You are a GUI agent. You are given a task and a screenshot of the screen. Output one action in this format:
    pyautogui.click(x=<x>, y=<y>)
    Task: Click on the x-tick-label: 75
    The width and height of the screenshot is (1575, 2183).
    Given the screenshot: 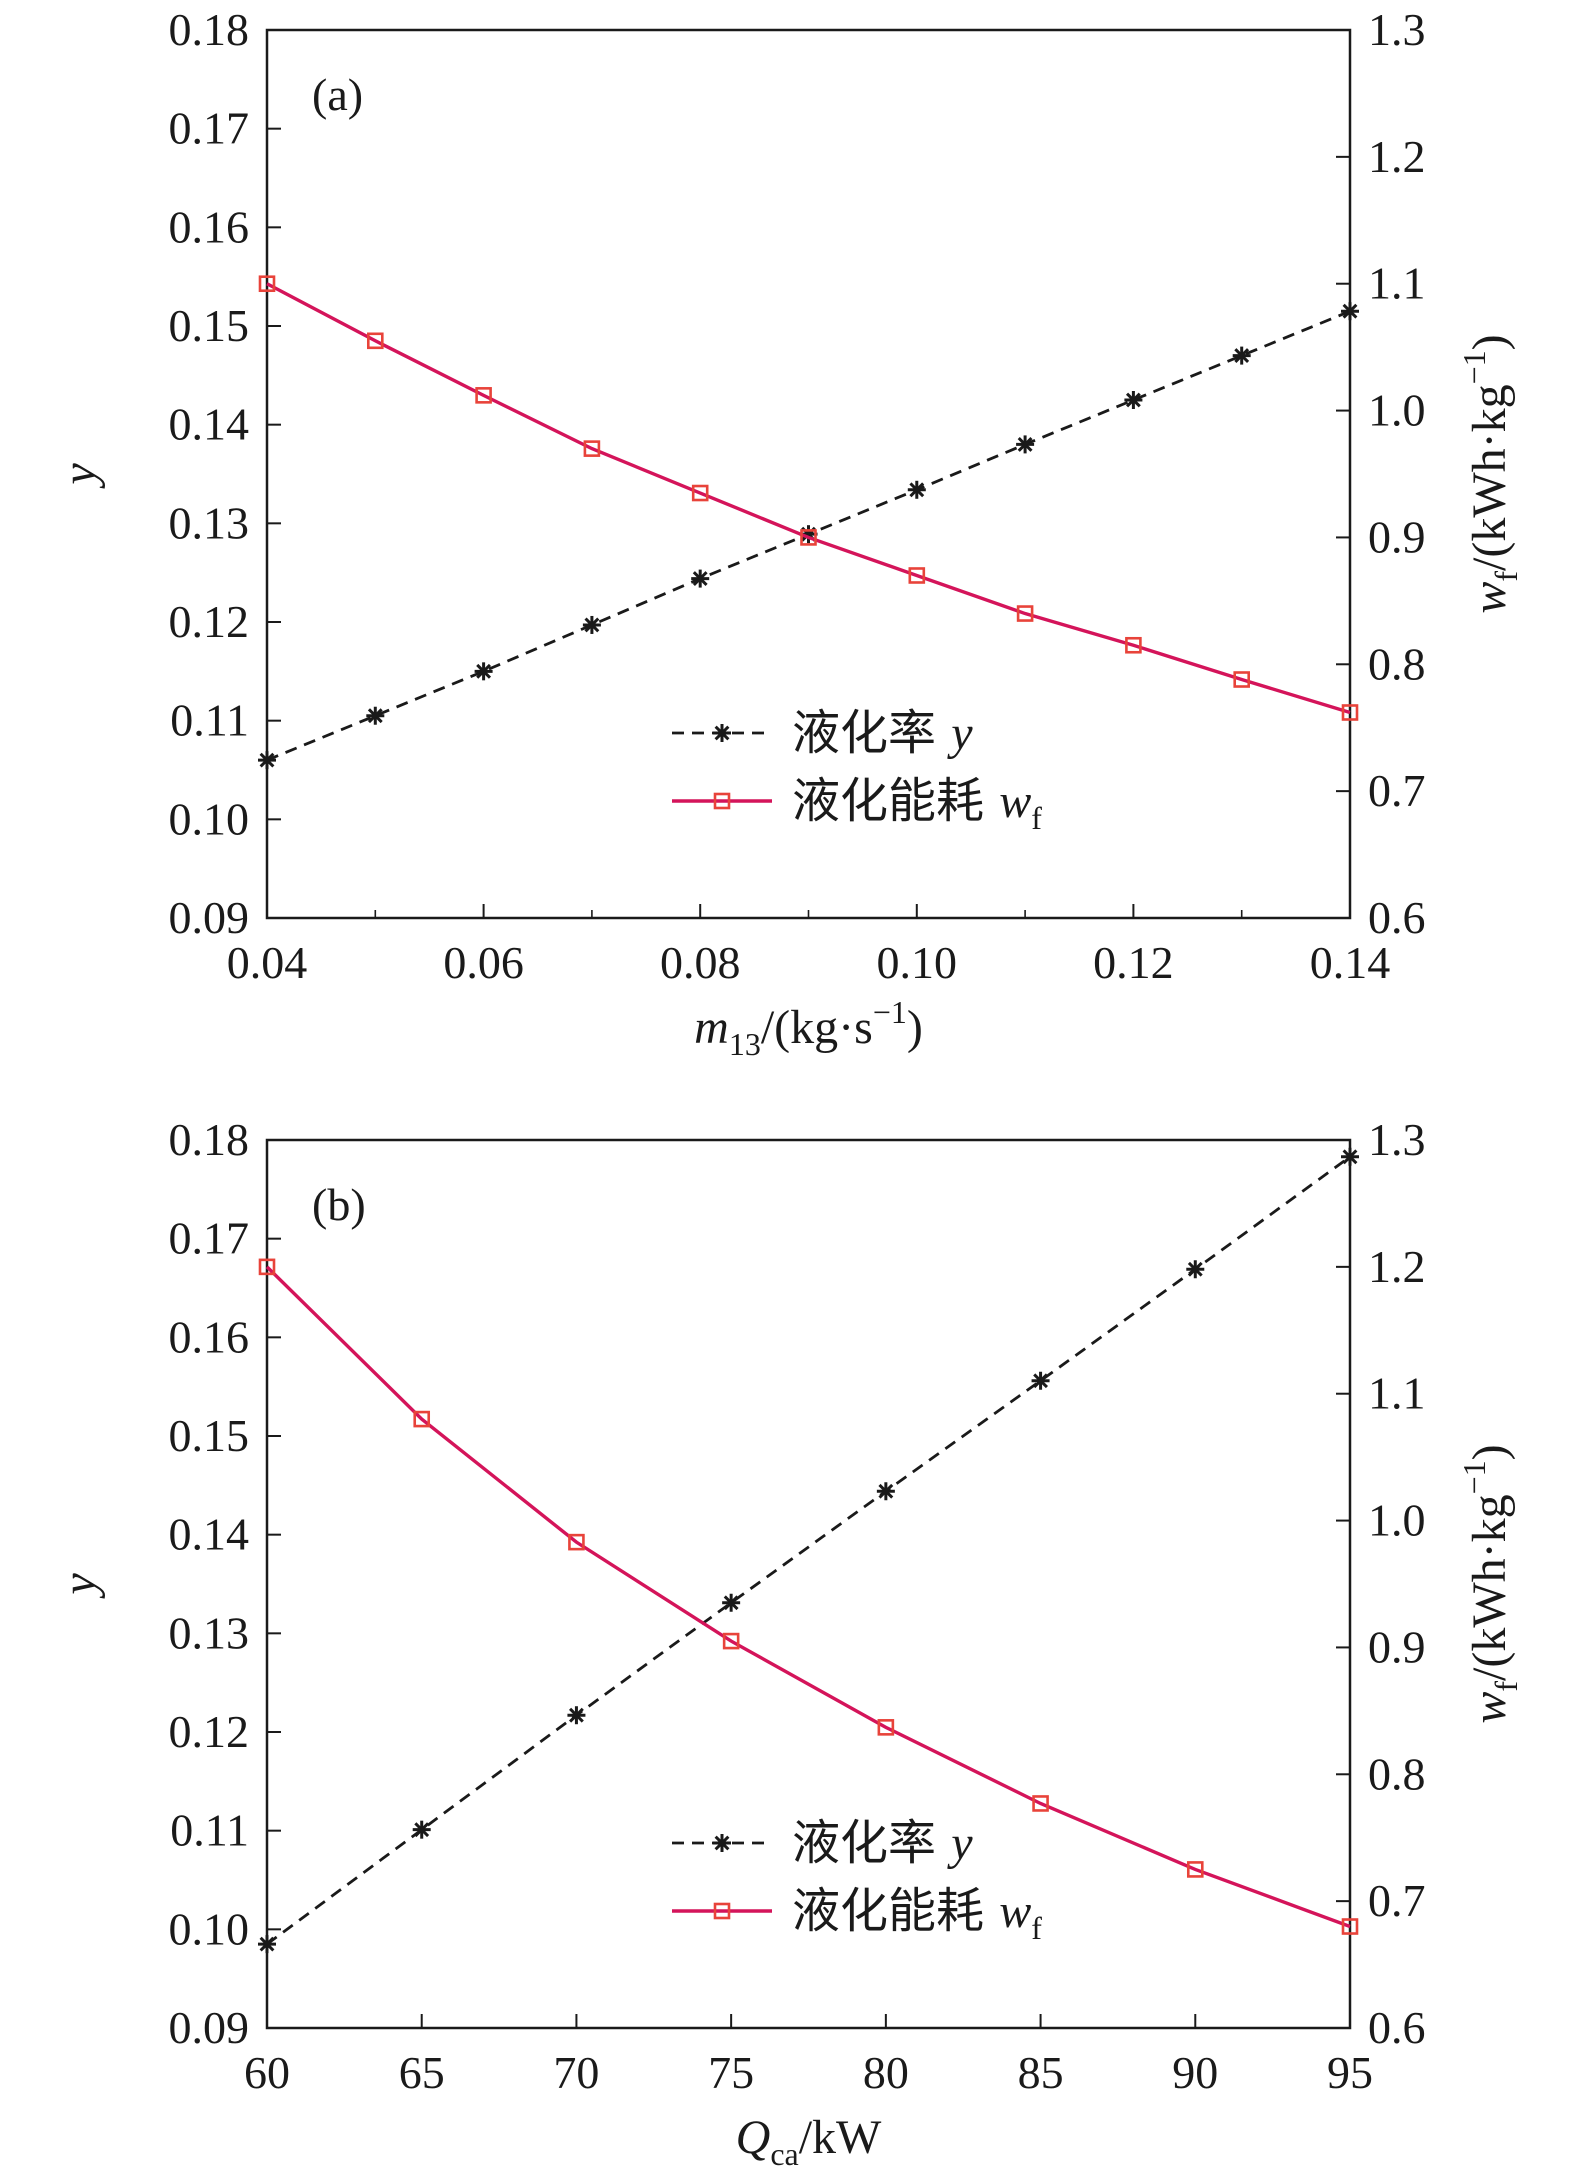 What is the action you would take?
    pyautogui.click(x=731, y=2072)
    